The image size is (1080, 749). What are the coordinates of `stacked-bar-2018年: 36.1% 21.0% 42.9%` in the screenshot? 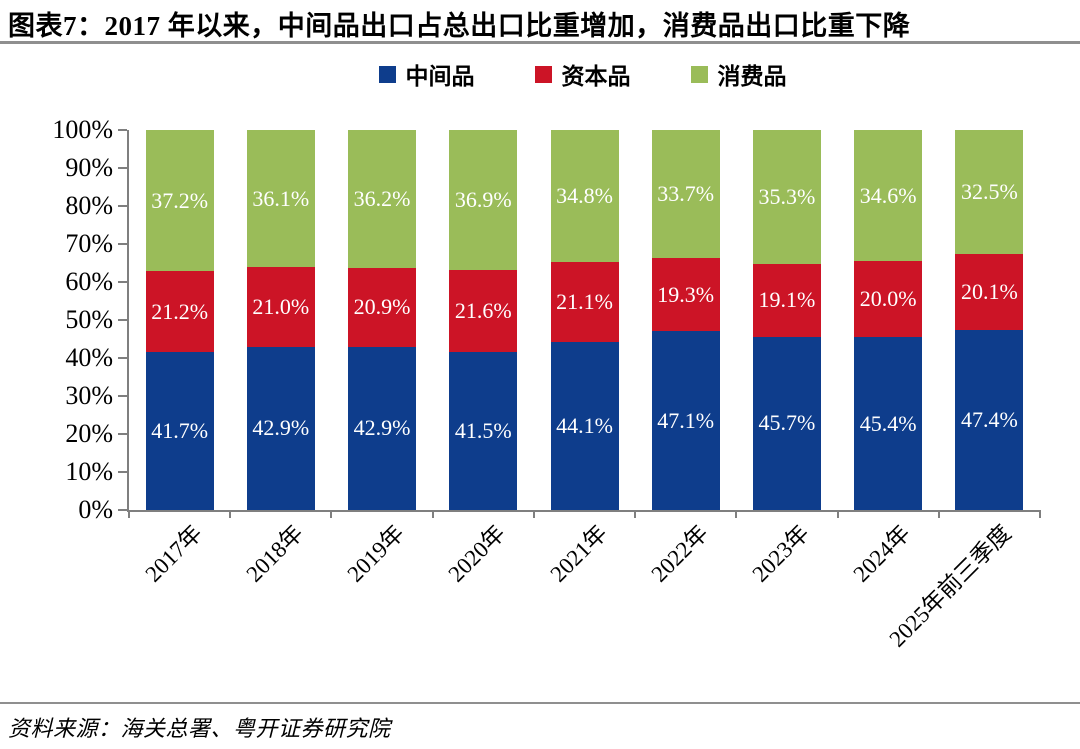 It's located at (280, 320).